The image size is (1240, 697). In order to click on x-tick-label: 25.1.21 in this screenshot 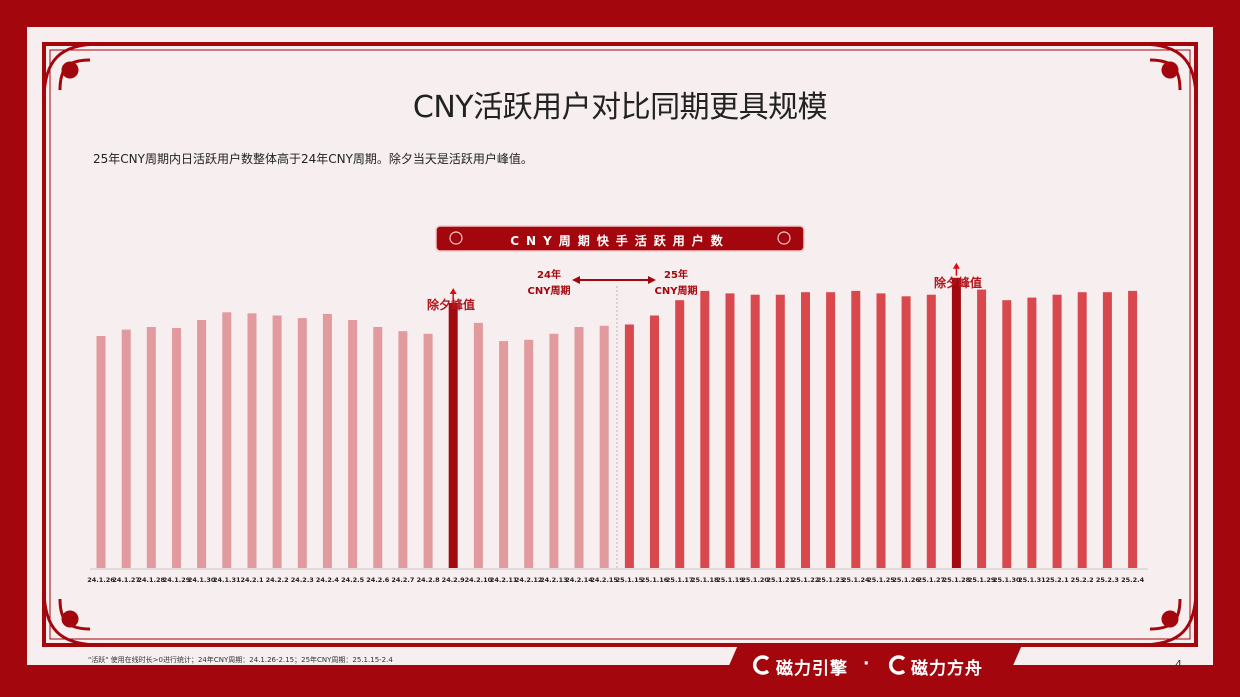, I will do `click(781, 580)`.